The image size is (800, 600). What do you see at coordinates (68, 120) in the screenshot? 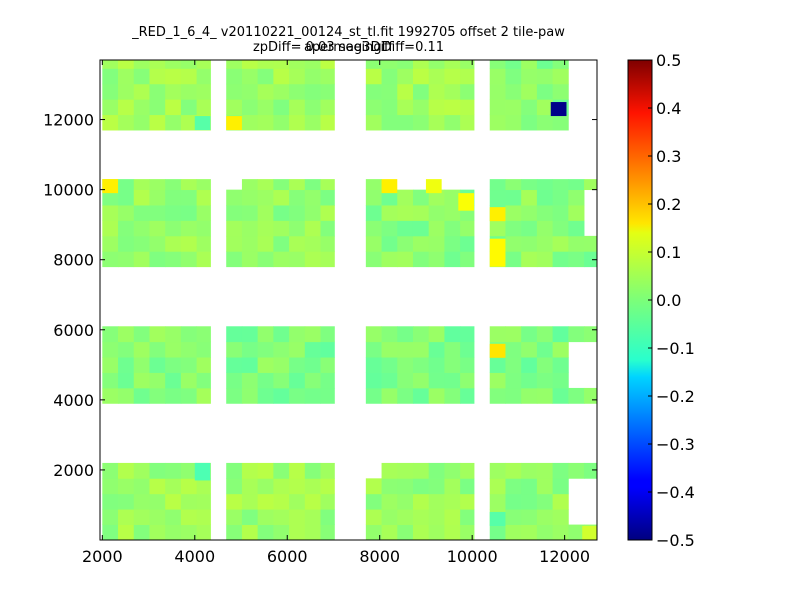
I see `y-tick-label: 12000` at bounding box center [68, 120].